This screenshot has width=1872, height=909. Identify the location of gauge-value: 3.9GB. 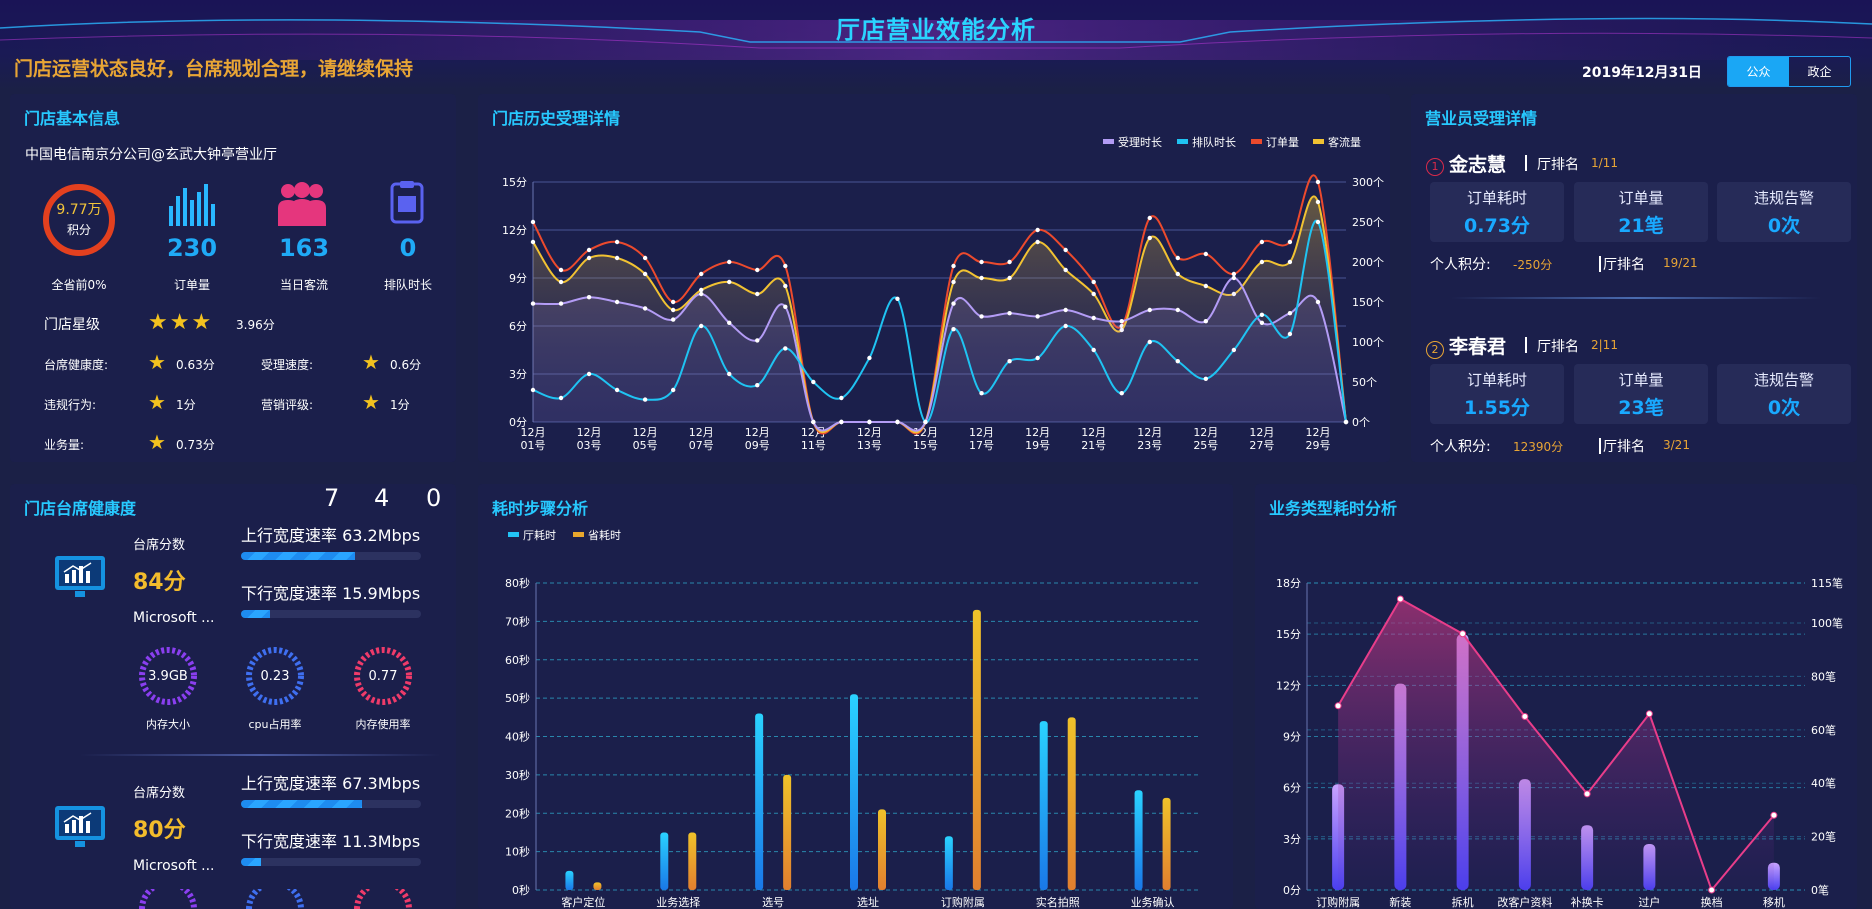
(168, 676).